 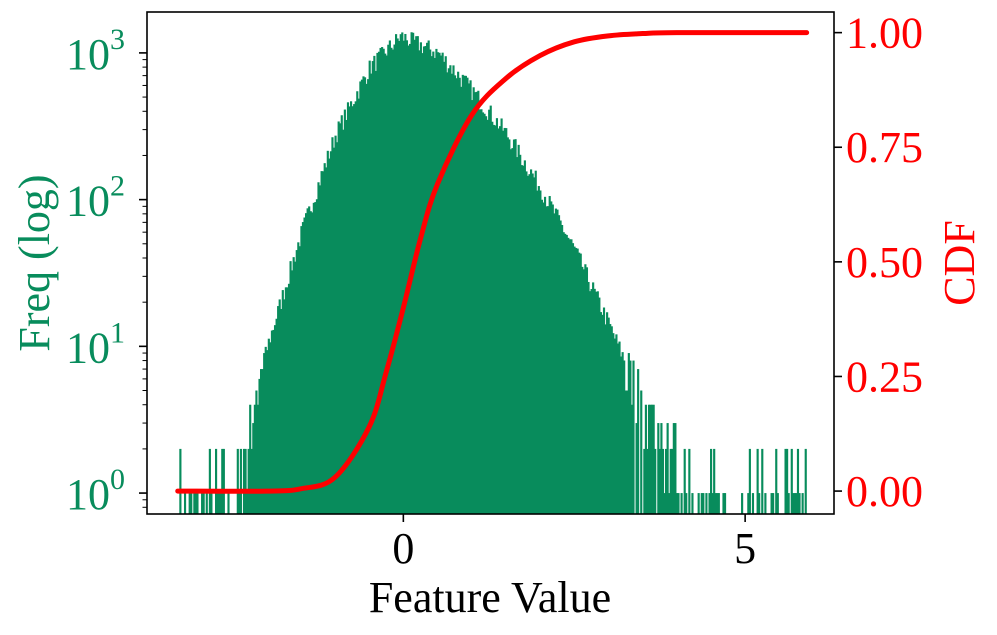 What do you see at coordinates (490, 597) in the screenshot?
I see `x-axis-label: Feature Value` at bounding box center [490, 597].